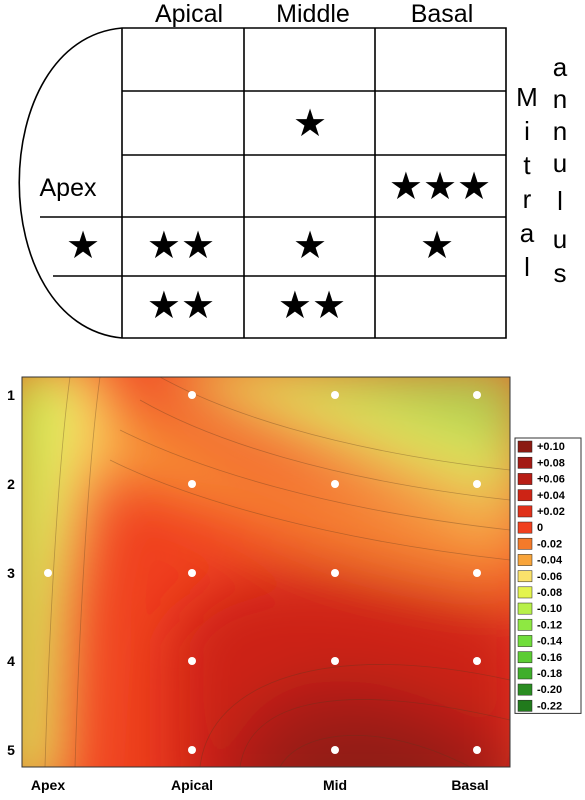 The image size is (585, 800). Describe the element at coordinates (440, 187) in the screenshot. I see `stars-row3-basal: ★★★` at that location.